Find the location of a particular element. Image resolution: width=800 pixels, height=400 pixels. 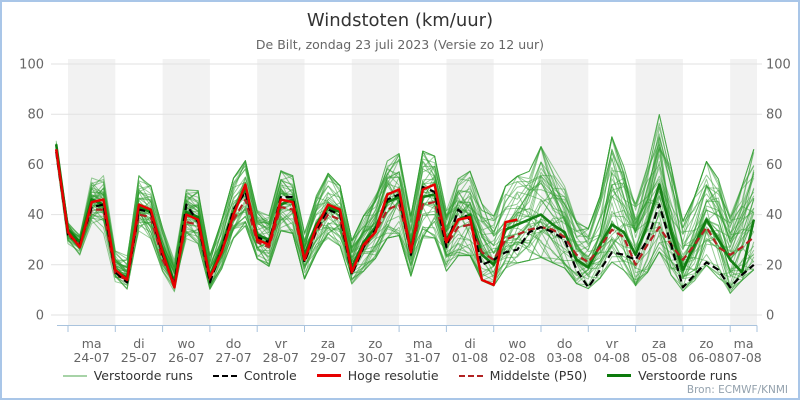

legend-item-verstoorde-runs-0: Verstoorde runs is located at coordinates (127, 375).